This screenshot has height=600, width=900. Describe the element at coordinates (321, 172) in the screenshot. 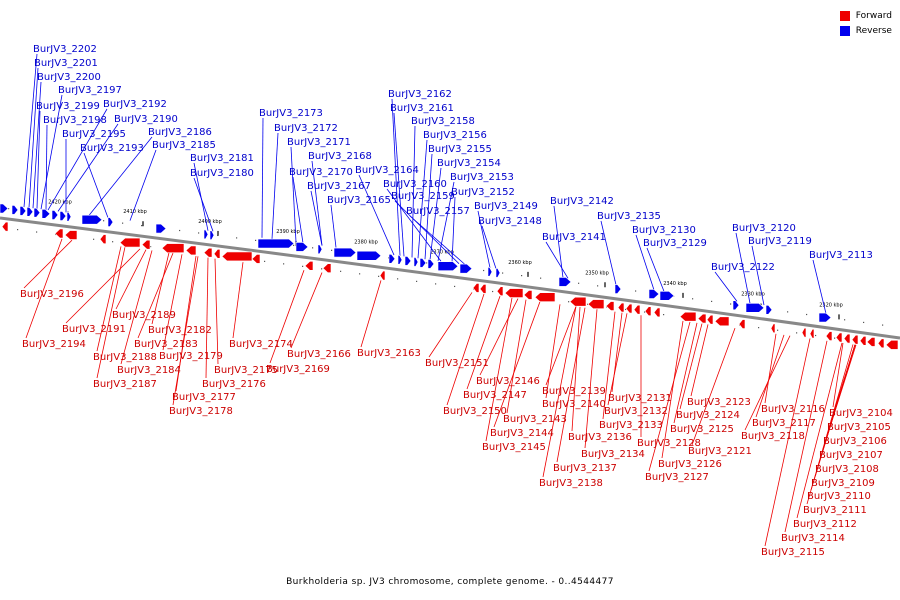

I see `reverse-gene-label: BurJV3_2170` at that location.